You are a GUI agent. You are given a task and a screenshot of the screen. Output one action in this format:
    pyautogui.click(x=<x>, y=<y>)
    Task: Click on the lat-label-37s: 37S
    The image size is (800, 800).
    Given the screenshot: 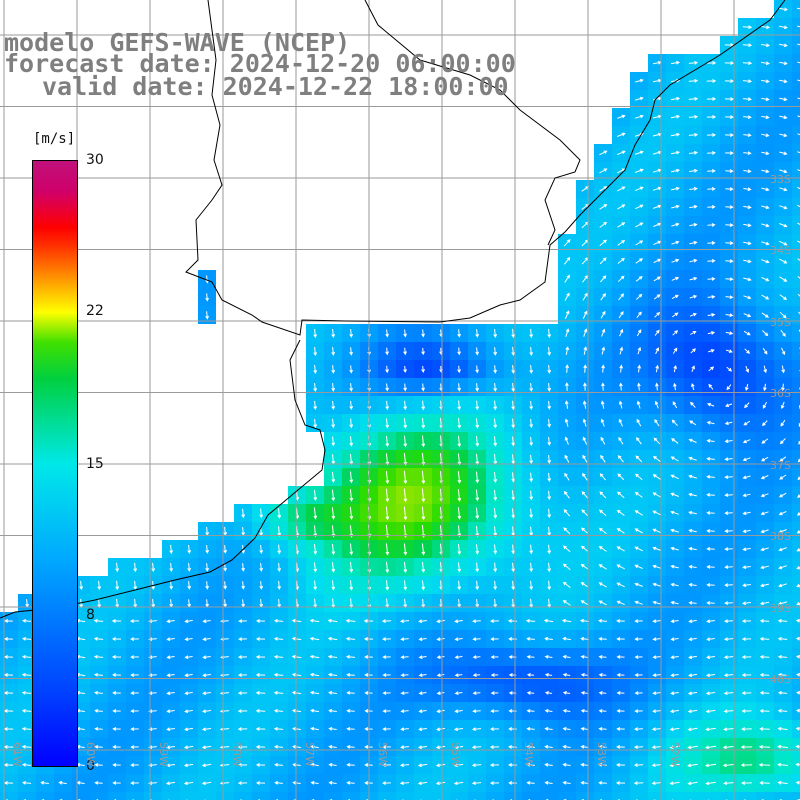 What is the action you would take?
    pyautogui.click(x=780, y=465)
    